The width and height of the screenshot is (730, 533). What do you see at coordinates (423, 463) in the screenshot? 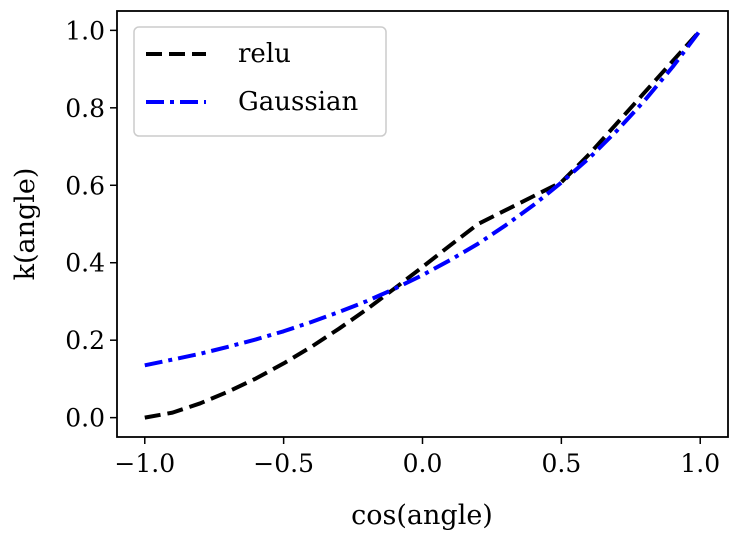
I see `x-tick-label: 0.0` at bounding box center [423, 463].